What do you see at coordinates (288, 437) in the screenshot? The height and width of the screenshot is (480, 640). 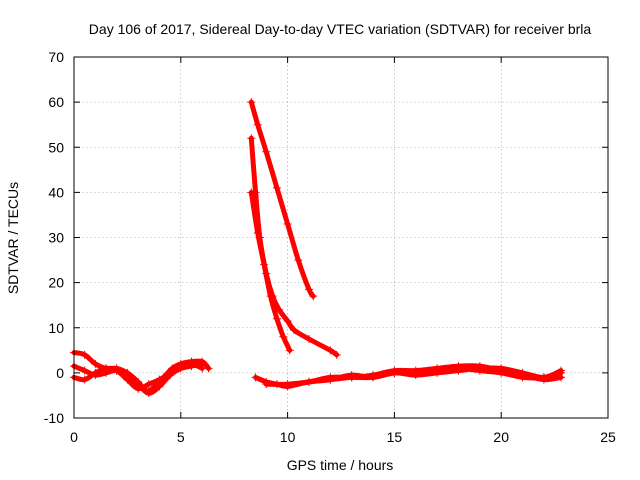 I see `x-tick-label: 10` at bounding box center [288, 437].